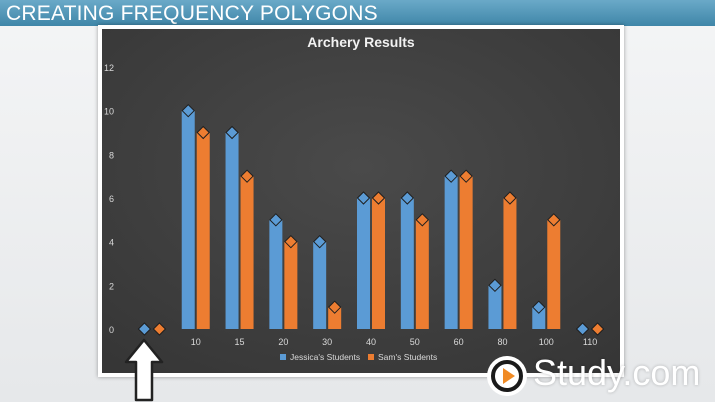  Describe the element at coordinates (196, 342) in the screenshot. I see `x-tick-label: 10` at that location.